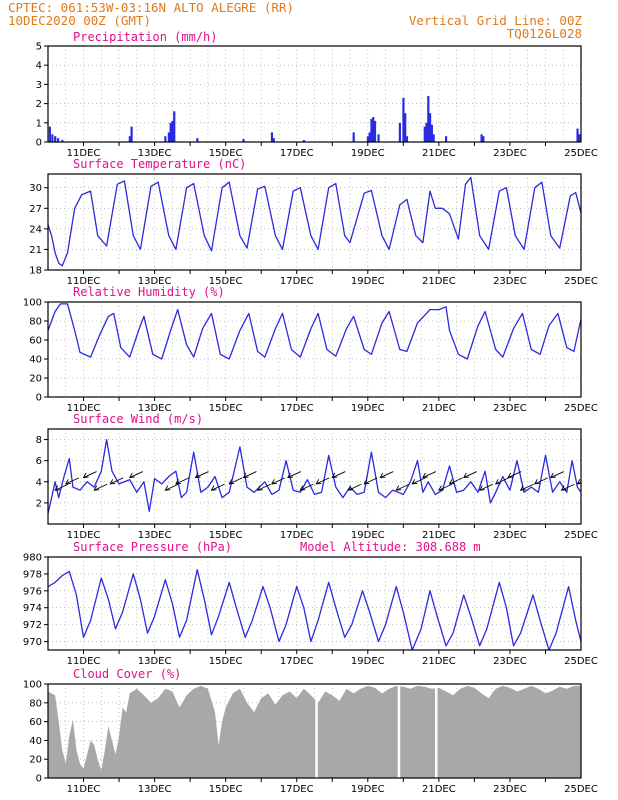 This screenshot has height=800, width=618. Describe the element at coordinates (314, 331) in the screenshot. I see `plot-area-humidity` at that location.